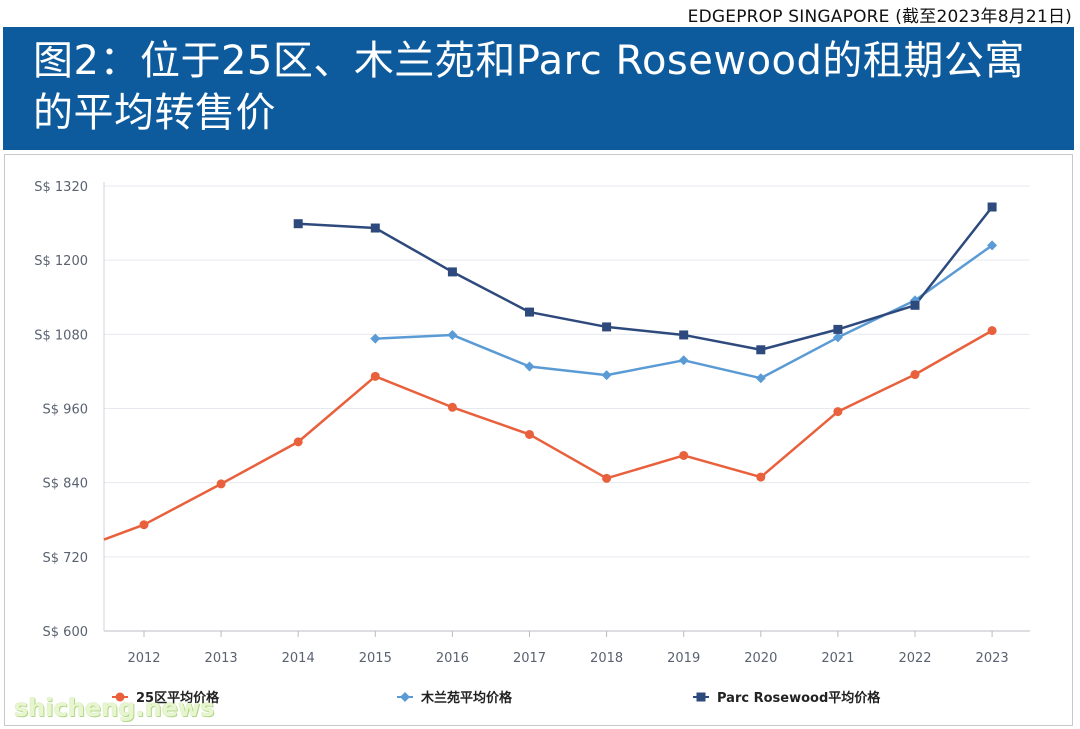  Describe the element at coordinates (65, 632) in the screenshot. I see `y-tick-label: S$ 600` at that location.